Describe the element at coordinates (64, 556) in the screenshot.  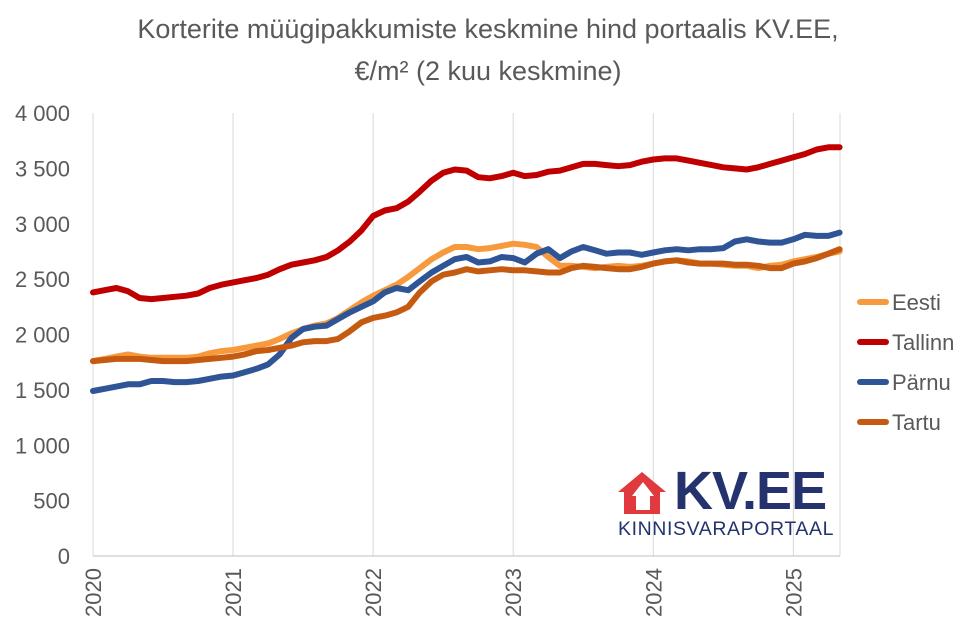
I see `y-tick-label-0: 0` at that location.